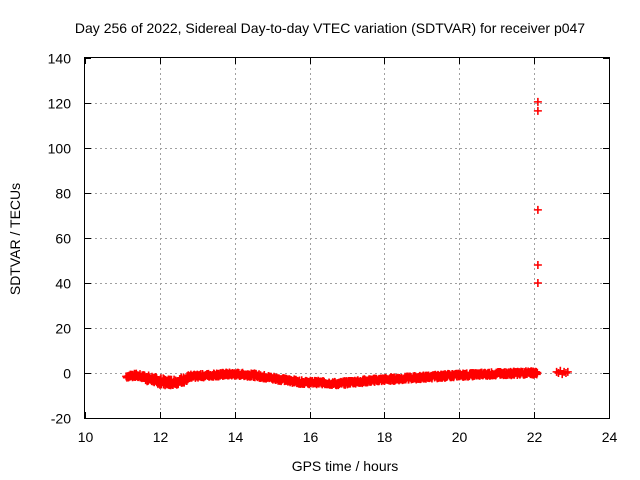 This screenshot has height=480, width=640. Describe the element at coordinates (161, 437) in the screenshot. I see `x-tick-label: 12` at that location.